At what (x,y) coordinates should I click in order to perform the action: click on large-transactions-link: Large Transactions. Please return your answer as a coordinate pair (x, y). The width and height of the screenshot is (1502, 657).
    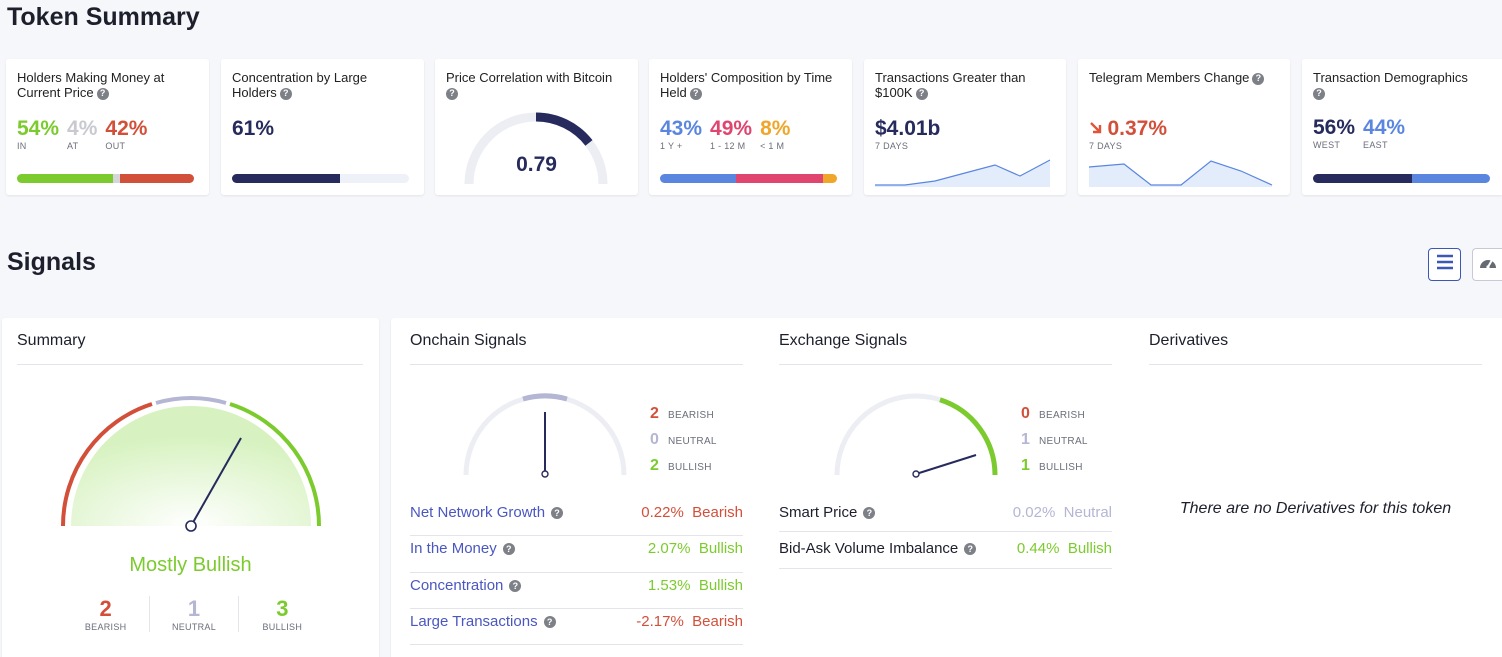
    Looking at the image, I should click on (474, 621).